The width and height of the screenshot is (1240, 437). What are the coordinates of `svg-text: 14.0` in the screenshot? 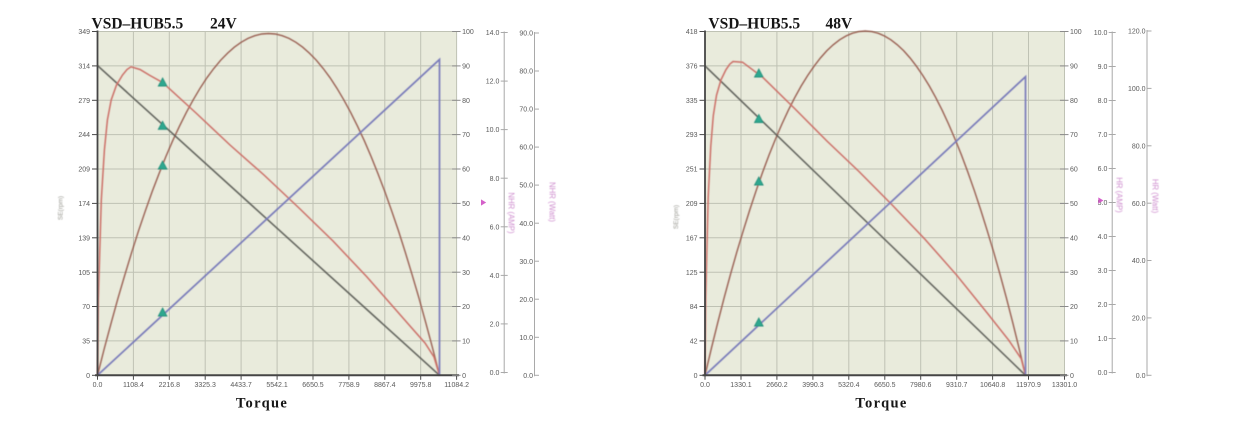 It's located at (493, 33).